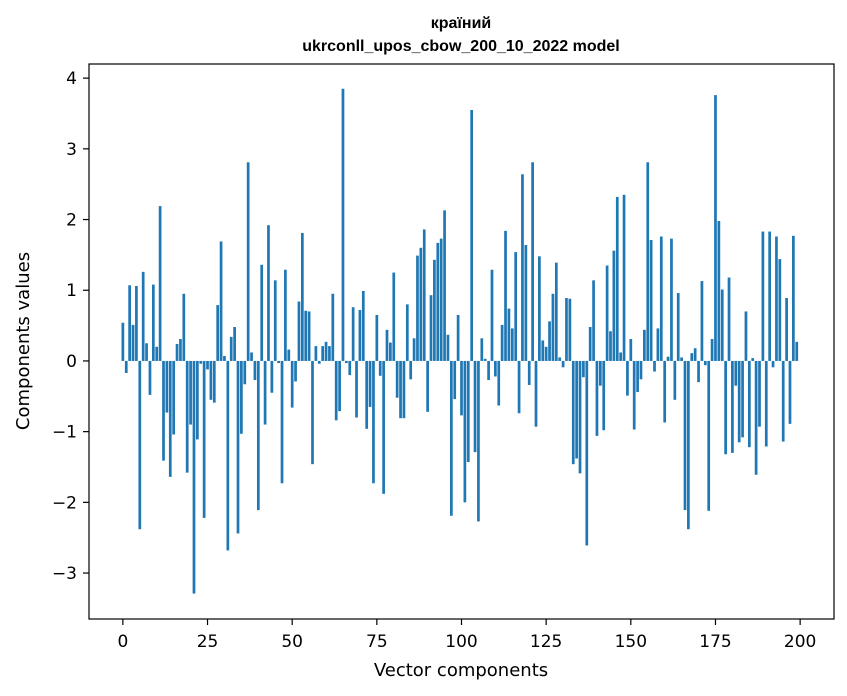 Image resolution: width=847 pixels, height=696 pixels. I want to click on x-tick-label: 175, so click(715, 642).